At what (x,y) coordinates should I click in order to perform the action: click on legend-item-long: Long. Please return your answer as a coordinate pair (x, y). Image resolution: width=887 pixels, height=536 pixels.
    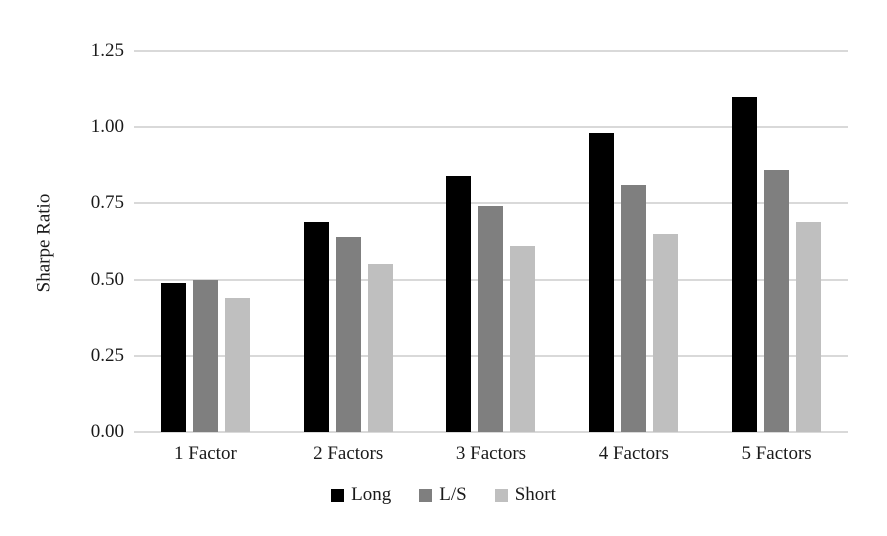
    Looking at the image, I should click on (361, 495).